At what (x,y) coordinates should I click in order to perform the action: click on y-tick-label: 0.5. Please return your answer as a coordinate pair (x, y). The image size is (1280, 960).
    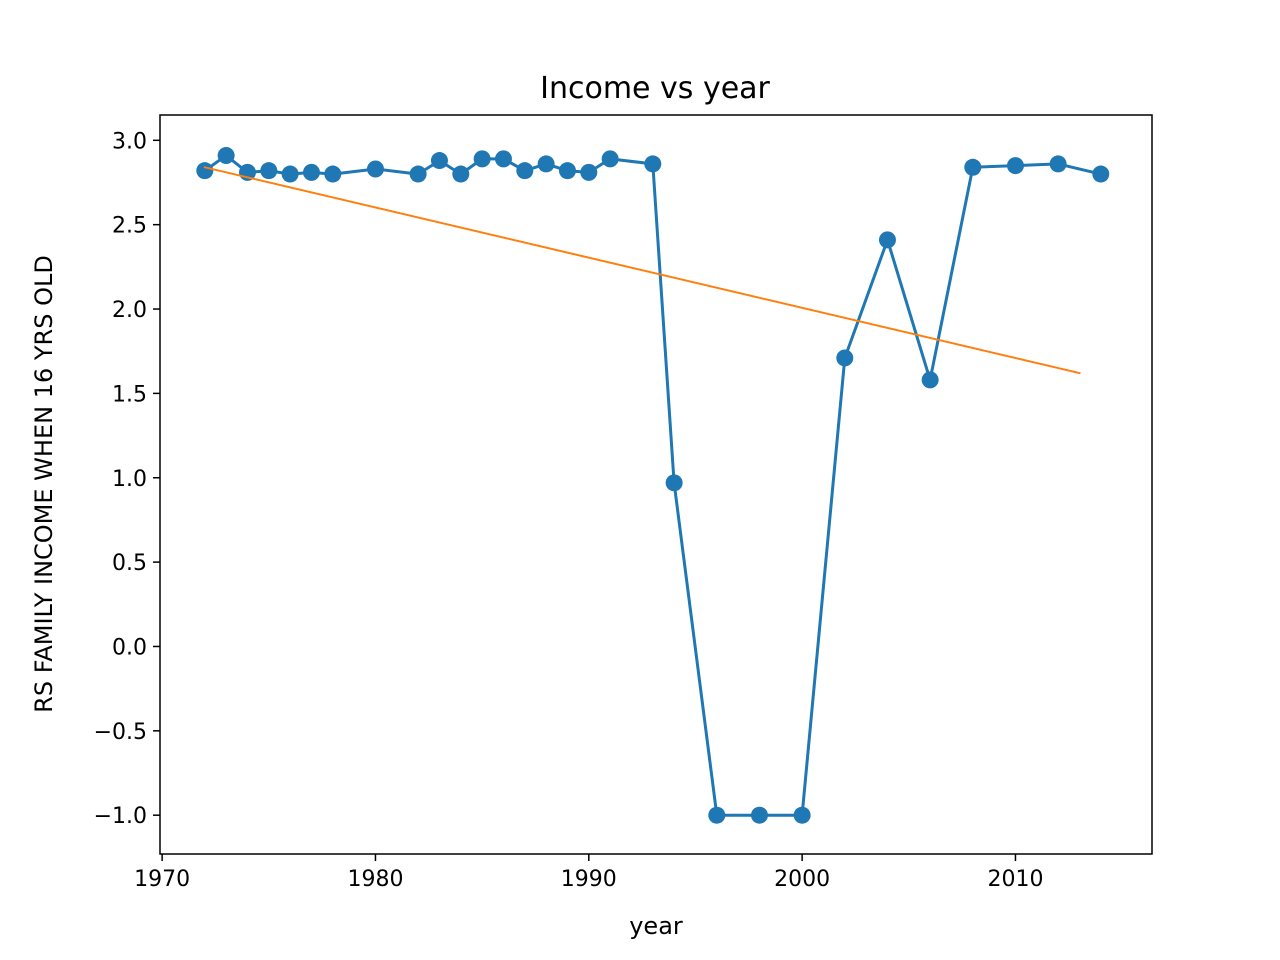
    Looking at the image, I should click on (129, 563).